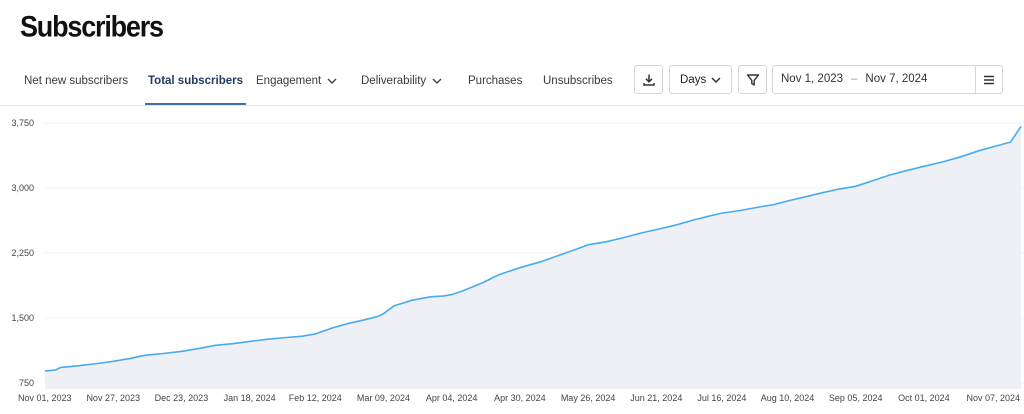  I want to click on x-tick-label: Dec 23, 2023, so click(182, 398).